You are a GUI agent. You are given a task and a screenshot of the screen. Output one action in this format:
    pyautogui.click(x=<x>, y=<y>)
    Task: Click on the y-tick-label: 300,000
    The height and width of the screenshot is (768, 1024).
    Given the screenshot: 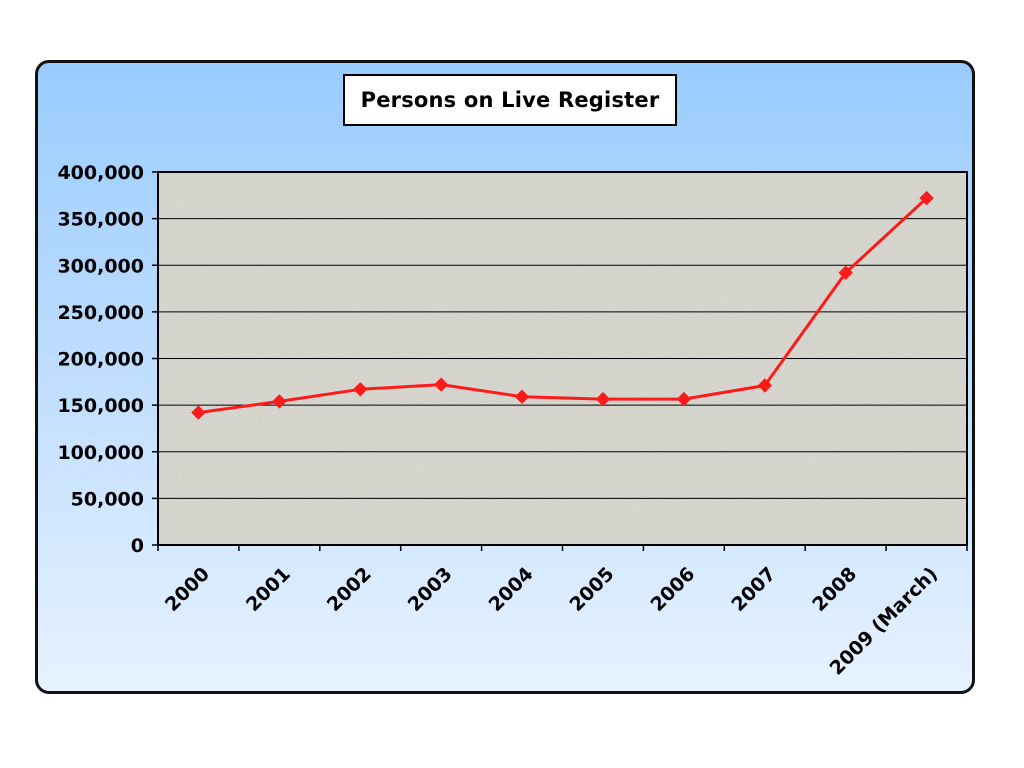 What is the action you would take?
    pyautogui.click(x=100, y=266)
    